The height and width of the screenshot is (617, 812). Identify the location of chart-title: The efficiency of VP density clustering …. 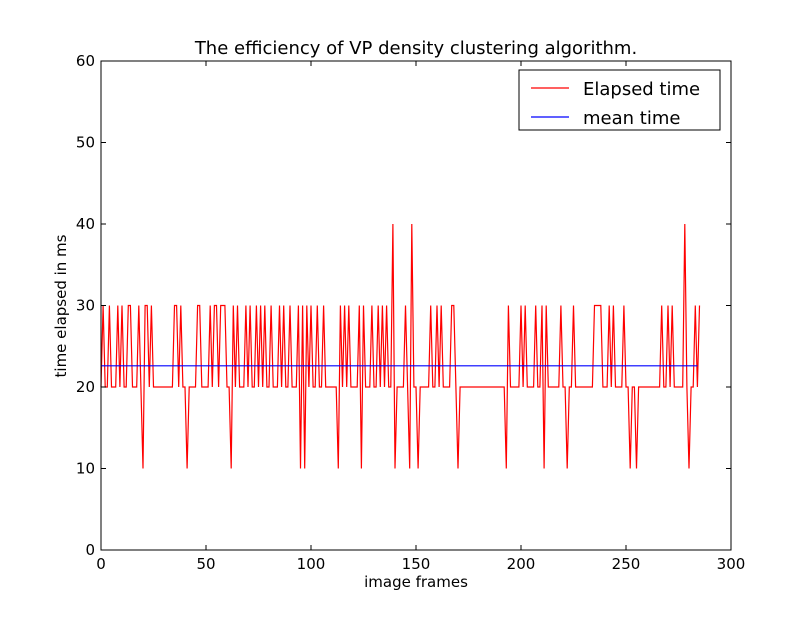
(415, 48).